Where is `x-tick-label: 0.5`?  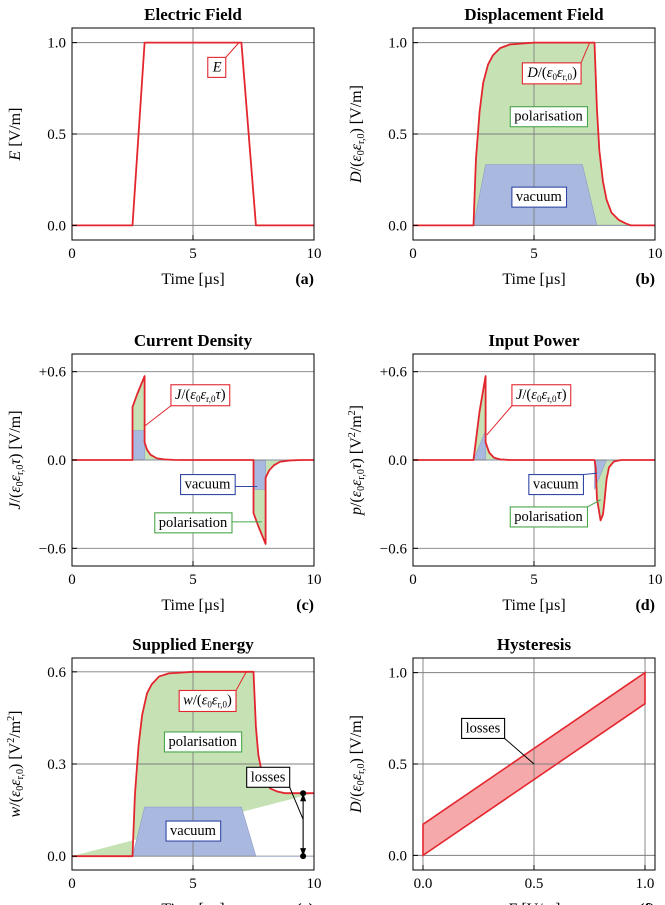 x-tick-label: 0.5 is located at coordinates (534, 884).